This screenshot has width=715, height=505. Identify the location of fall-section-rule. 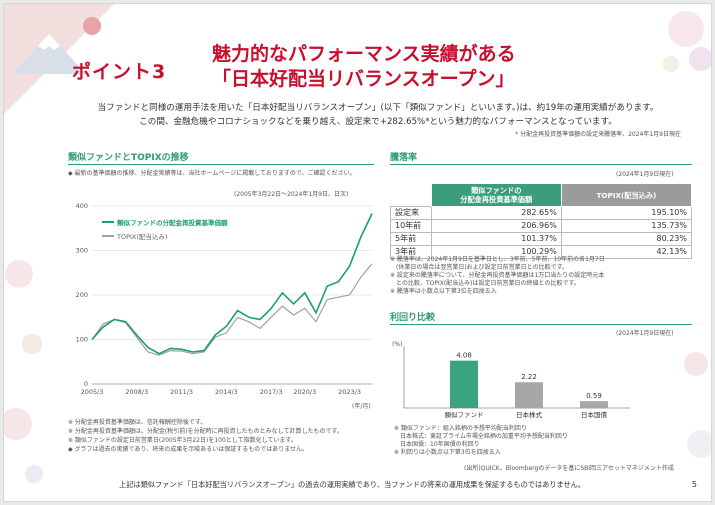
(541, 164).